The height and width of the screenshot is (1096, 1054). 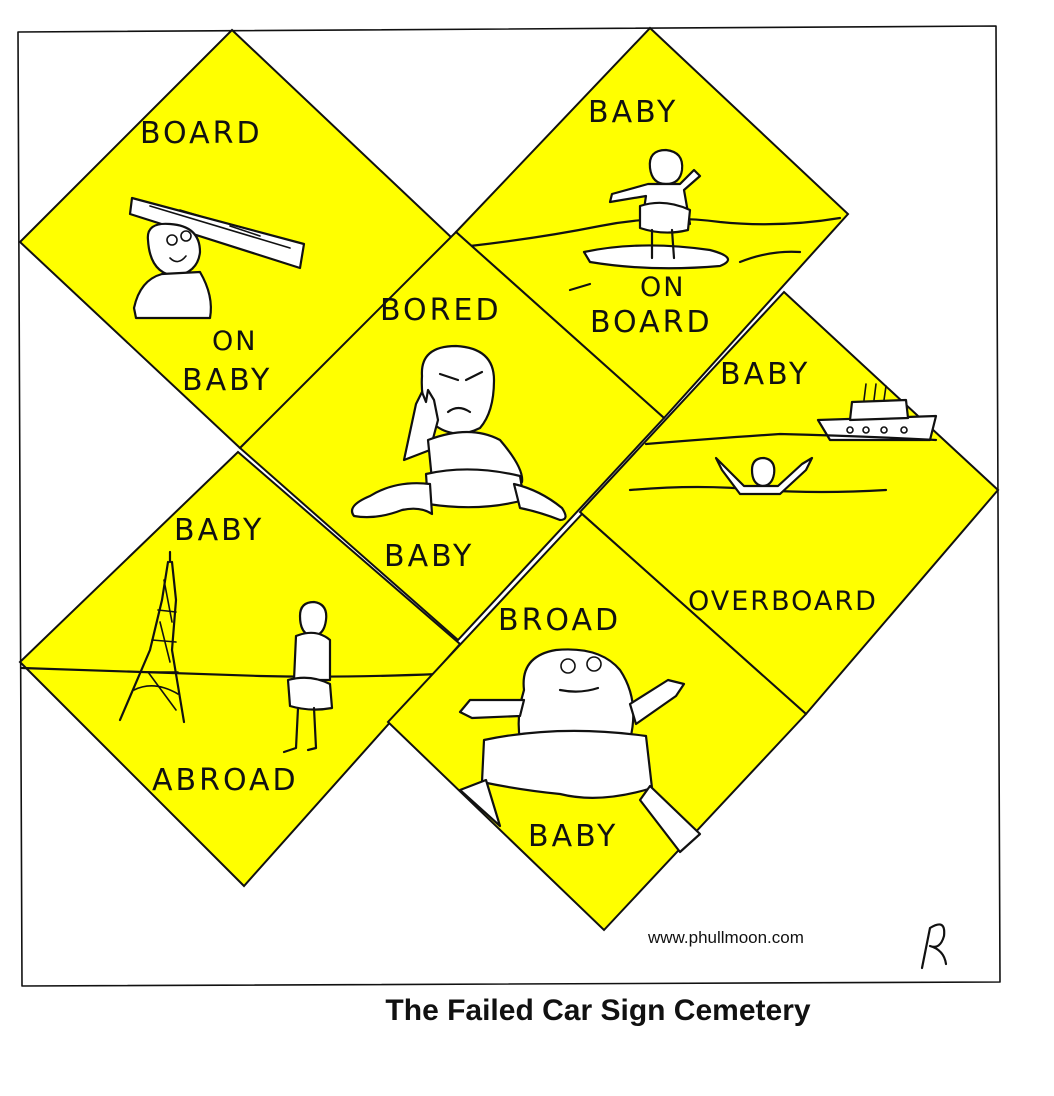 What do you see at coordinates (225, 780) in the screenshot?
I see `sign-bottom-label: ABROAD` at bounding box center [225, 780].